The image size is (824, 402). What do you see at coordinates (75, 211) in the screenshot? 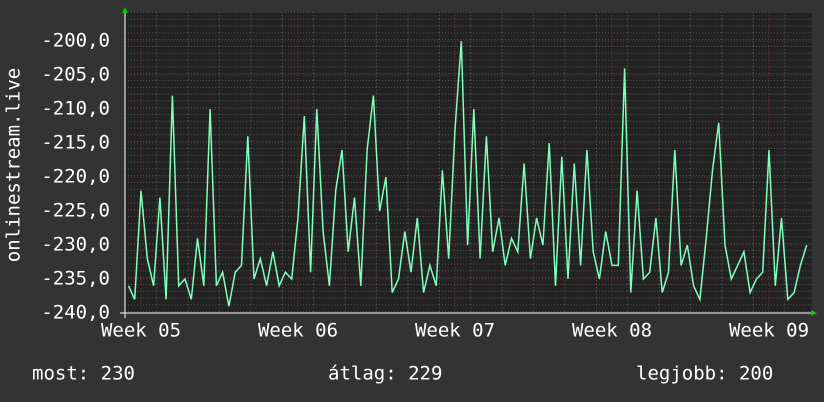
I see `y-tick-label: -225,0` at bounding box center [75, 211].